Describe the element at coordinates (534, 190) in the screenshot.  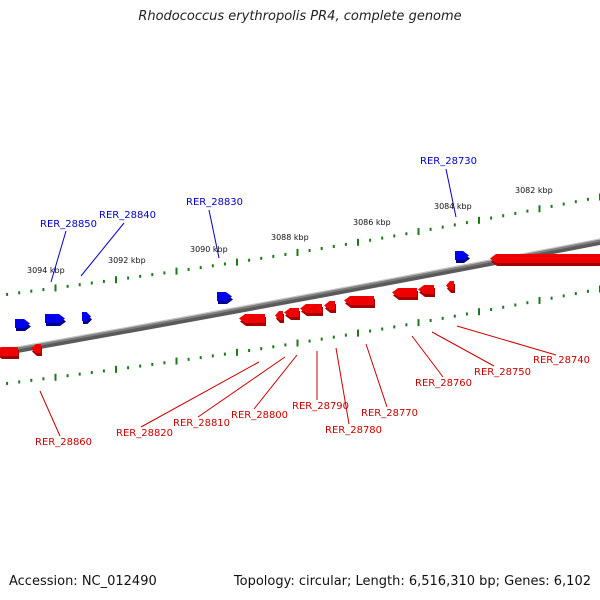
I see `scale-label-3082: 3082 kbp` at that location.